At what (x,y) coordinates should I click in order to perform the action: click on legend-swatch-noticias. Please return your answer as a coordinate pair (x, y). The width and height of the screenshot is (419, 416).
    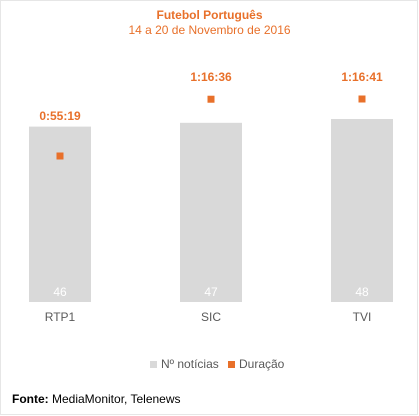
    Looking at the image, I should click on (153, 364).